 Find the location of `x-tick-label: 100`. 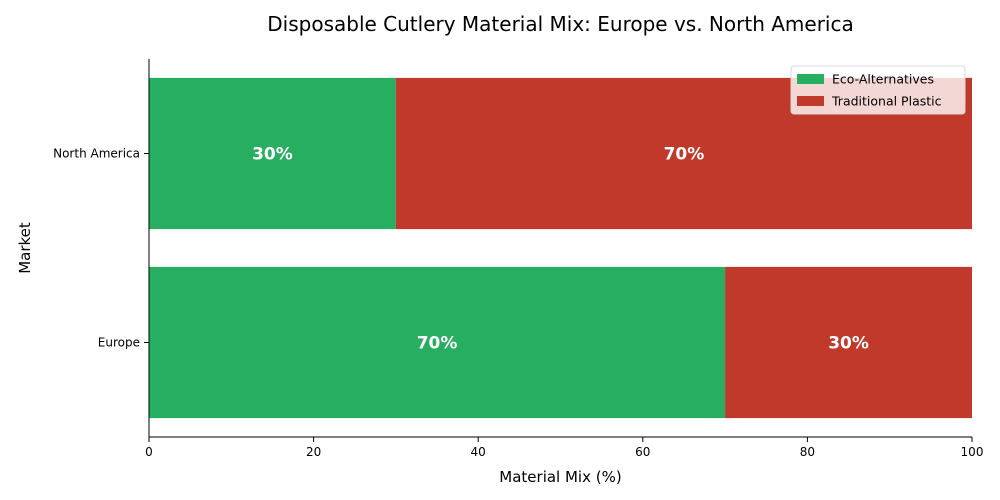

x-tick-label: 100 is located at coordinates (972, 452).